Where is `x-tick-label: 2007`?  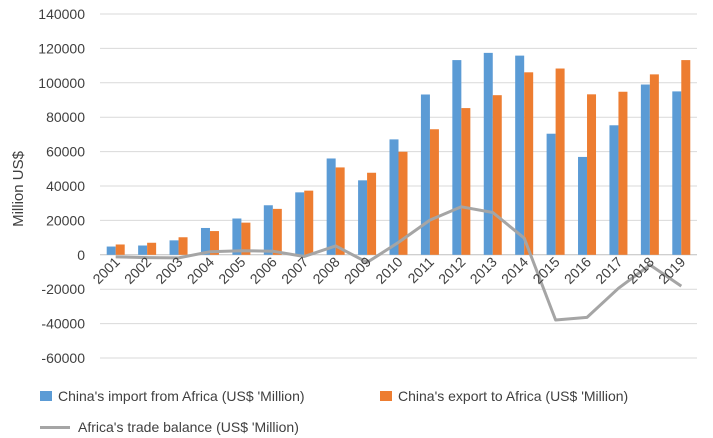 x-tick-label: 2007 is located at coordinates (294, 269).